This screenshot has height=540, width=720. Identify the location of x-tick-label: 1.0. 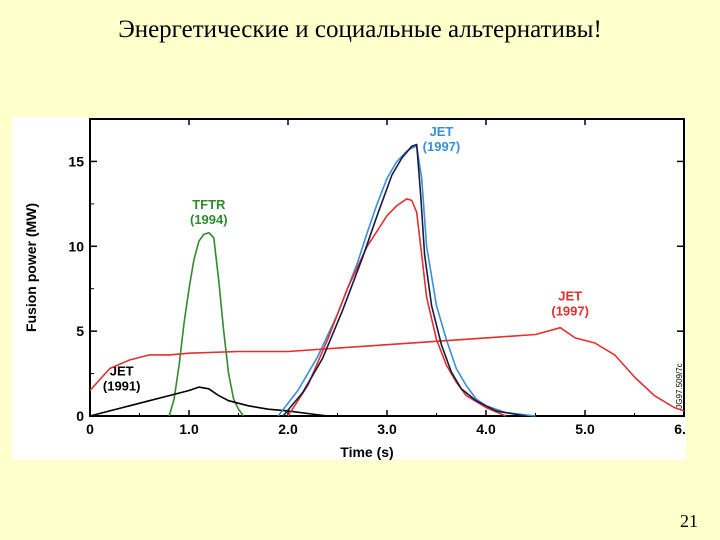
(189, 429).